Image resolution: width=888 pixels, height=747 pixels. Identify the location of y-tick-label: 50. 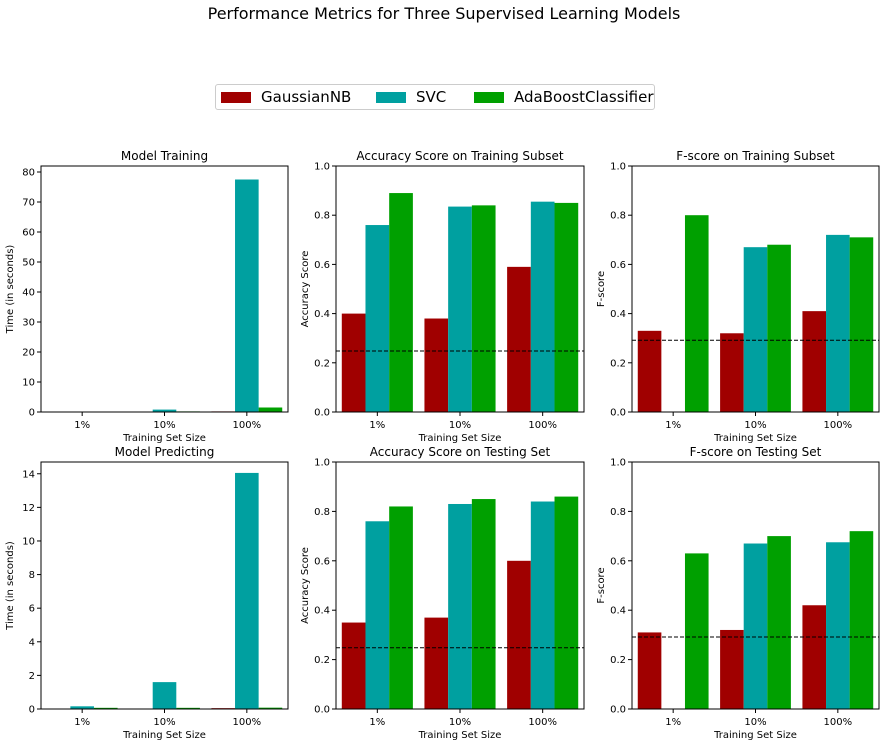
(28, 263).